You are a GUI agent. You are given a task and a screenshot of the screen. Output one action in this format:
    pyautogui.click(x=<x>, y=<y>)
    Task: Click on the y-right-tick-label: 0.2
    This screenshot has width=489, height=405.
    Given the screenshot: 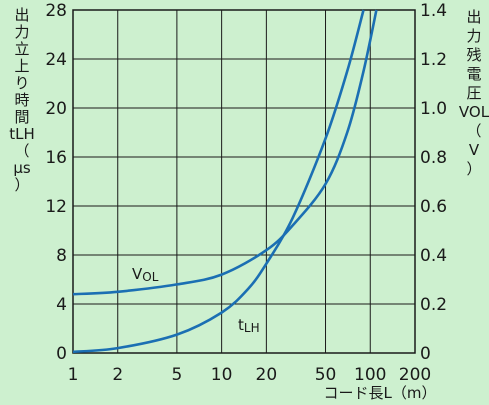 What is the action you would take?
    pyautogui.click(x=433, y=305)
    